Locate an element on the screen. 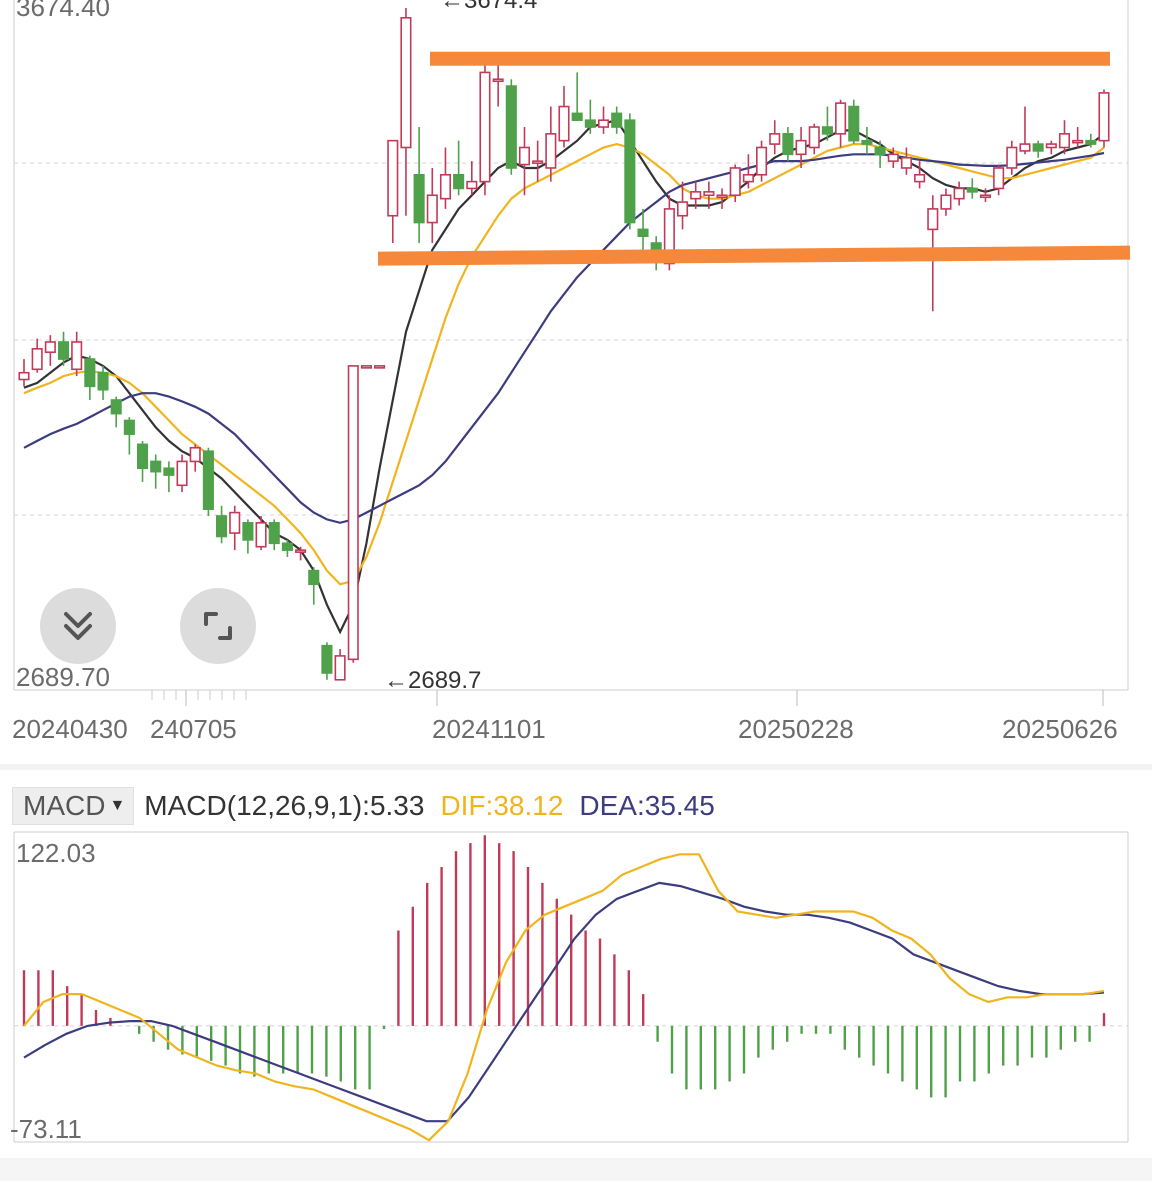 The image size is (1152, 1181). indicator-select: MACD ▼ is located at coordinates (73, 806).